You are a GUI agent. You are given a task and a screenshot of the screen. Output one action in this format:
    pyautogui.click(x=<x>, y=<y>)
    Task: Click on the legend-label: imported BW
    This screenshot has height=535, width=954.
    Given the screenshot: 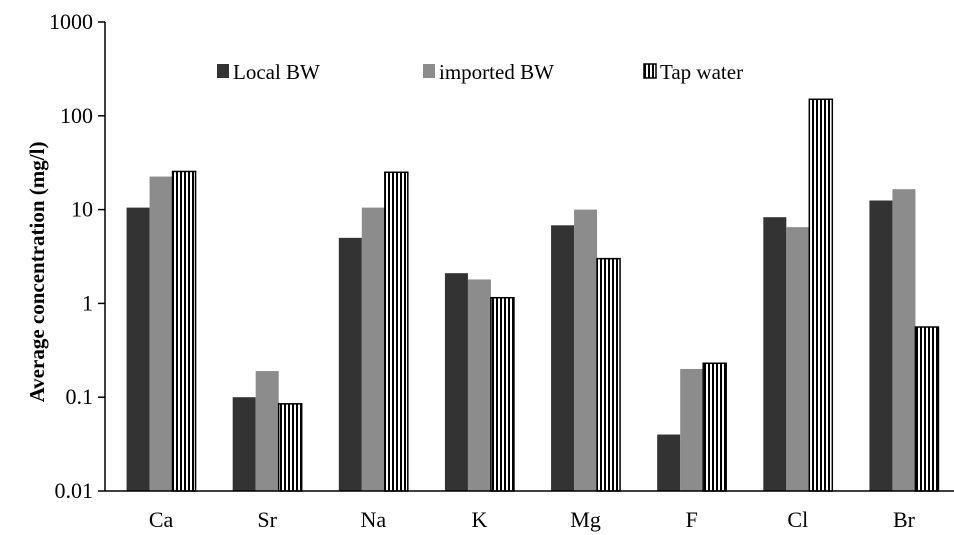 What is the action you would take?
    pyautogui.click(x=496, y=72)
    